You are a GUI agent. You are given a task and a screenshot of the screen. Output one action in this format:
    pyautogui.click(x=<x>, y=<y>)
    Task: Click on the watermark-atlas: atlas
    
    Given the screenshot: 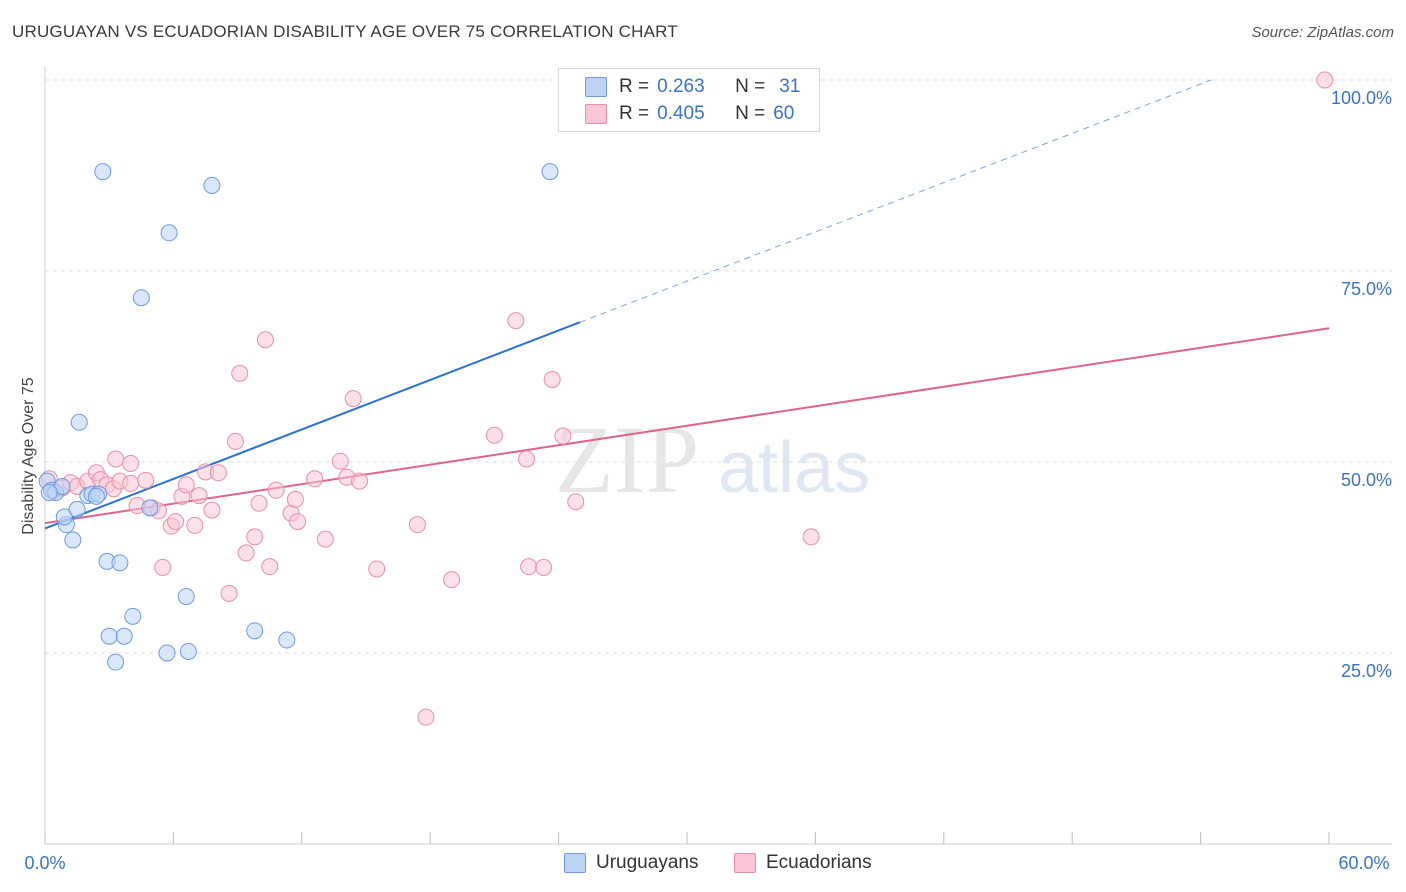 What is the action you would take?
    pyautogui.click(x=794, y=468)
    